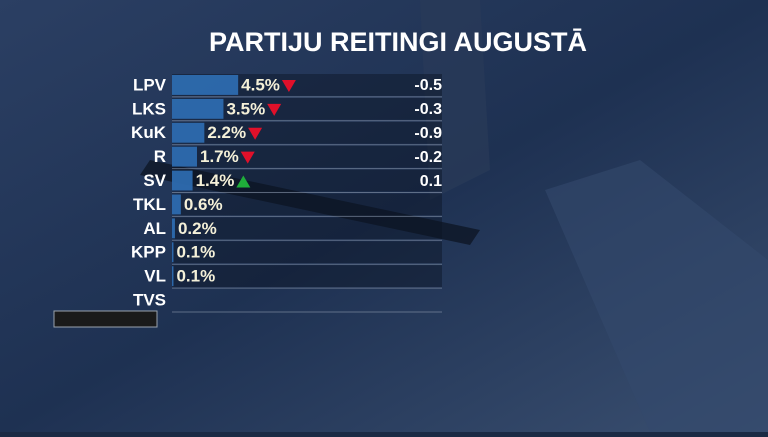 This screenshot has width=768, height=437. I want to click on category-label: AL, so click(154, 228).